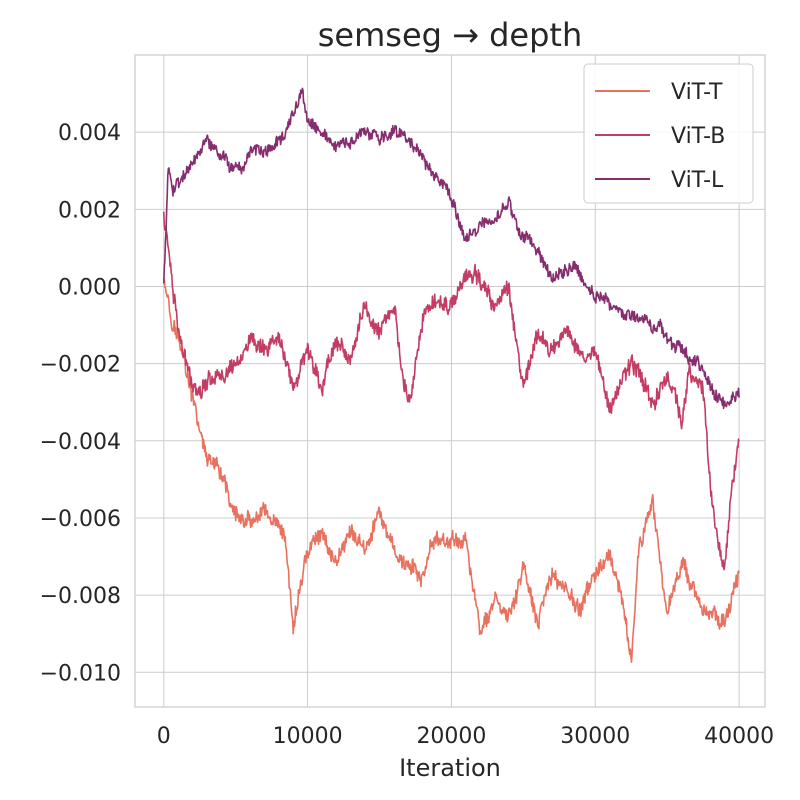 This screenshot has width=800, height=800. What do you see at coordinates (308, 736) in the screenshot?
I see `x-tick-label: 10000` at bounding box center [308, 736].